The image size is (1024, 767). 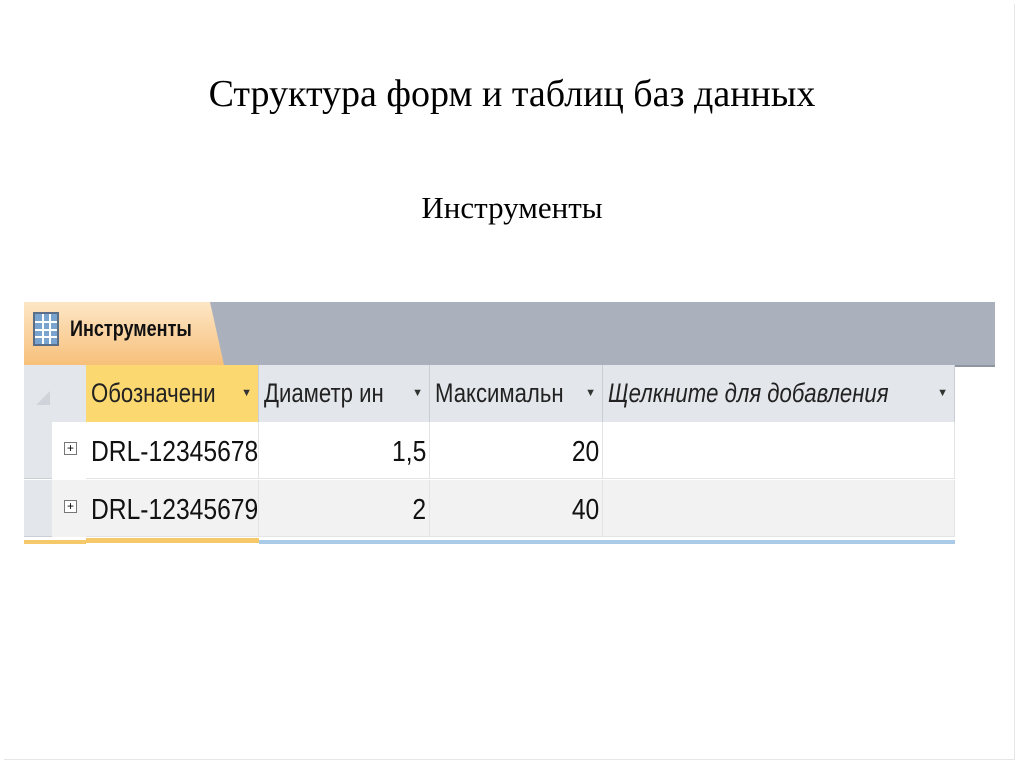 I want to click on column-header-designation: Обозначени ▼, so click(x=172, y=393).